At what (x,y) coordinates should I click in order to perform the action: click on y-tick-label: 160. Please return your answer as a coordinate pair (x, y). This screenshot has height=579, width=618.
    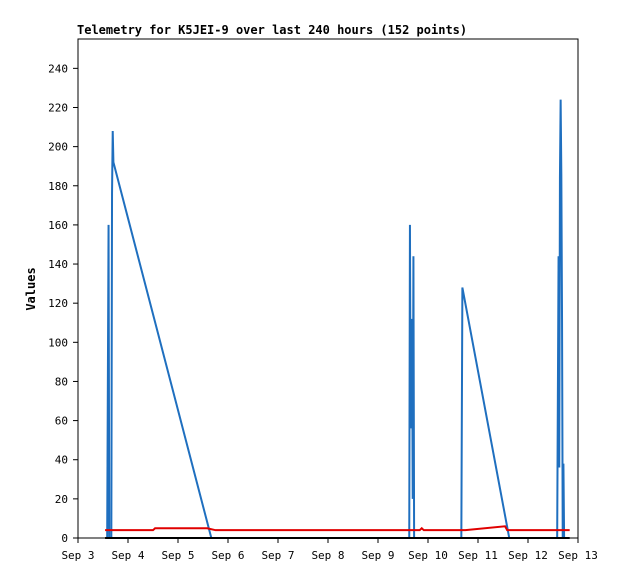
    Looking at the image, I should click on (58, 225).